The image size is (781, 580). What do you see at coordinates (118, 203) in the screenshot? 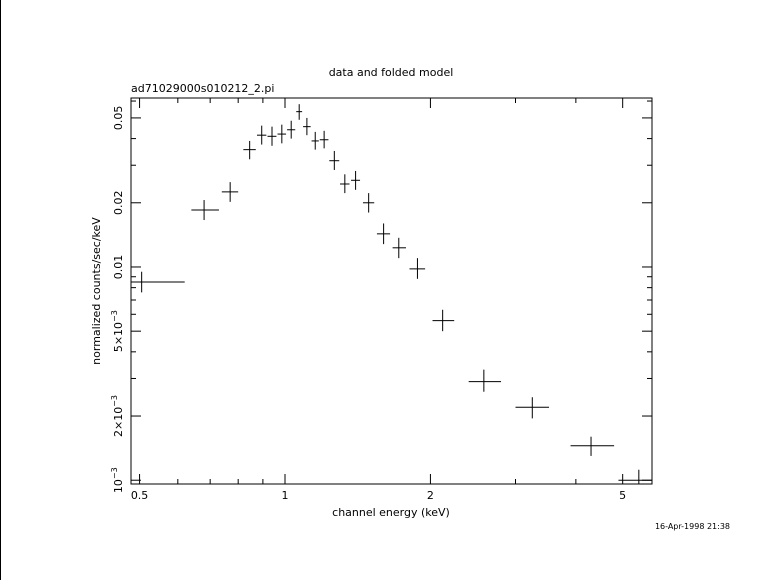
I see `y-tick-label: 0.02` at bounding box center [118, 203].